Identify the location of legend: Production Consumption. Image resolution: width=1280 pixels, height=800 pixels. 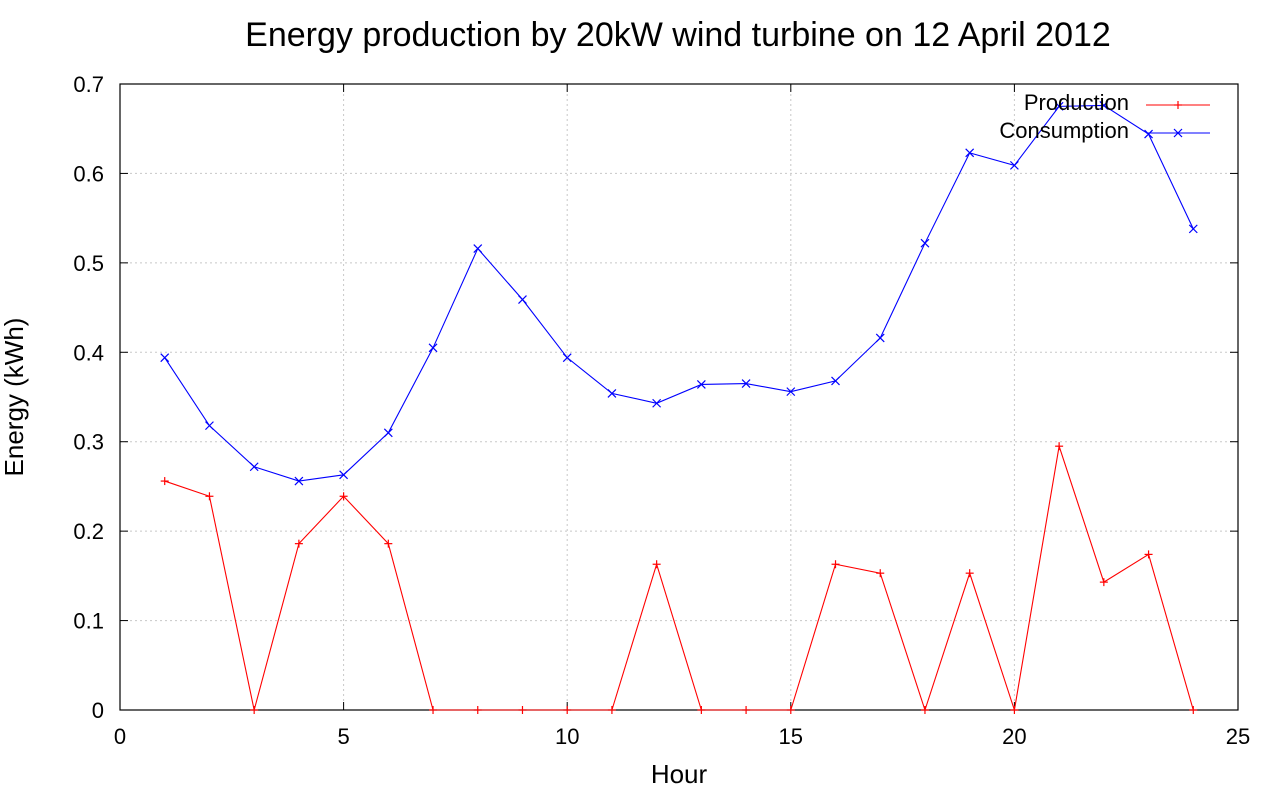
(1104, 116).